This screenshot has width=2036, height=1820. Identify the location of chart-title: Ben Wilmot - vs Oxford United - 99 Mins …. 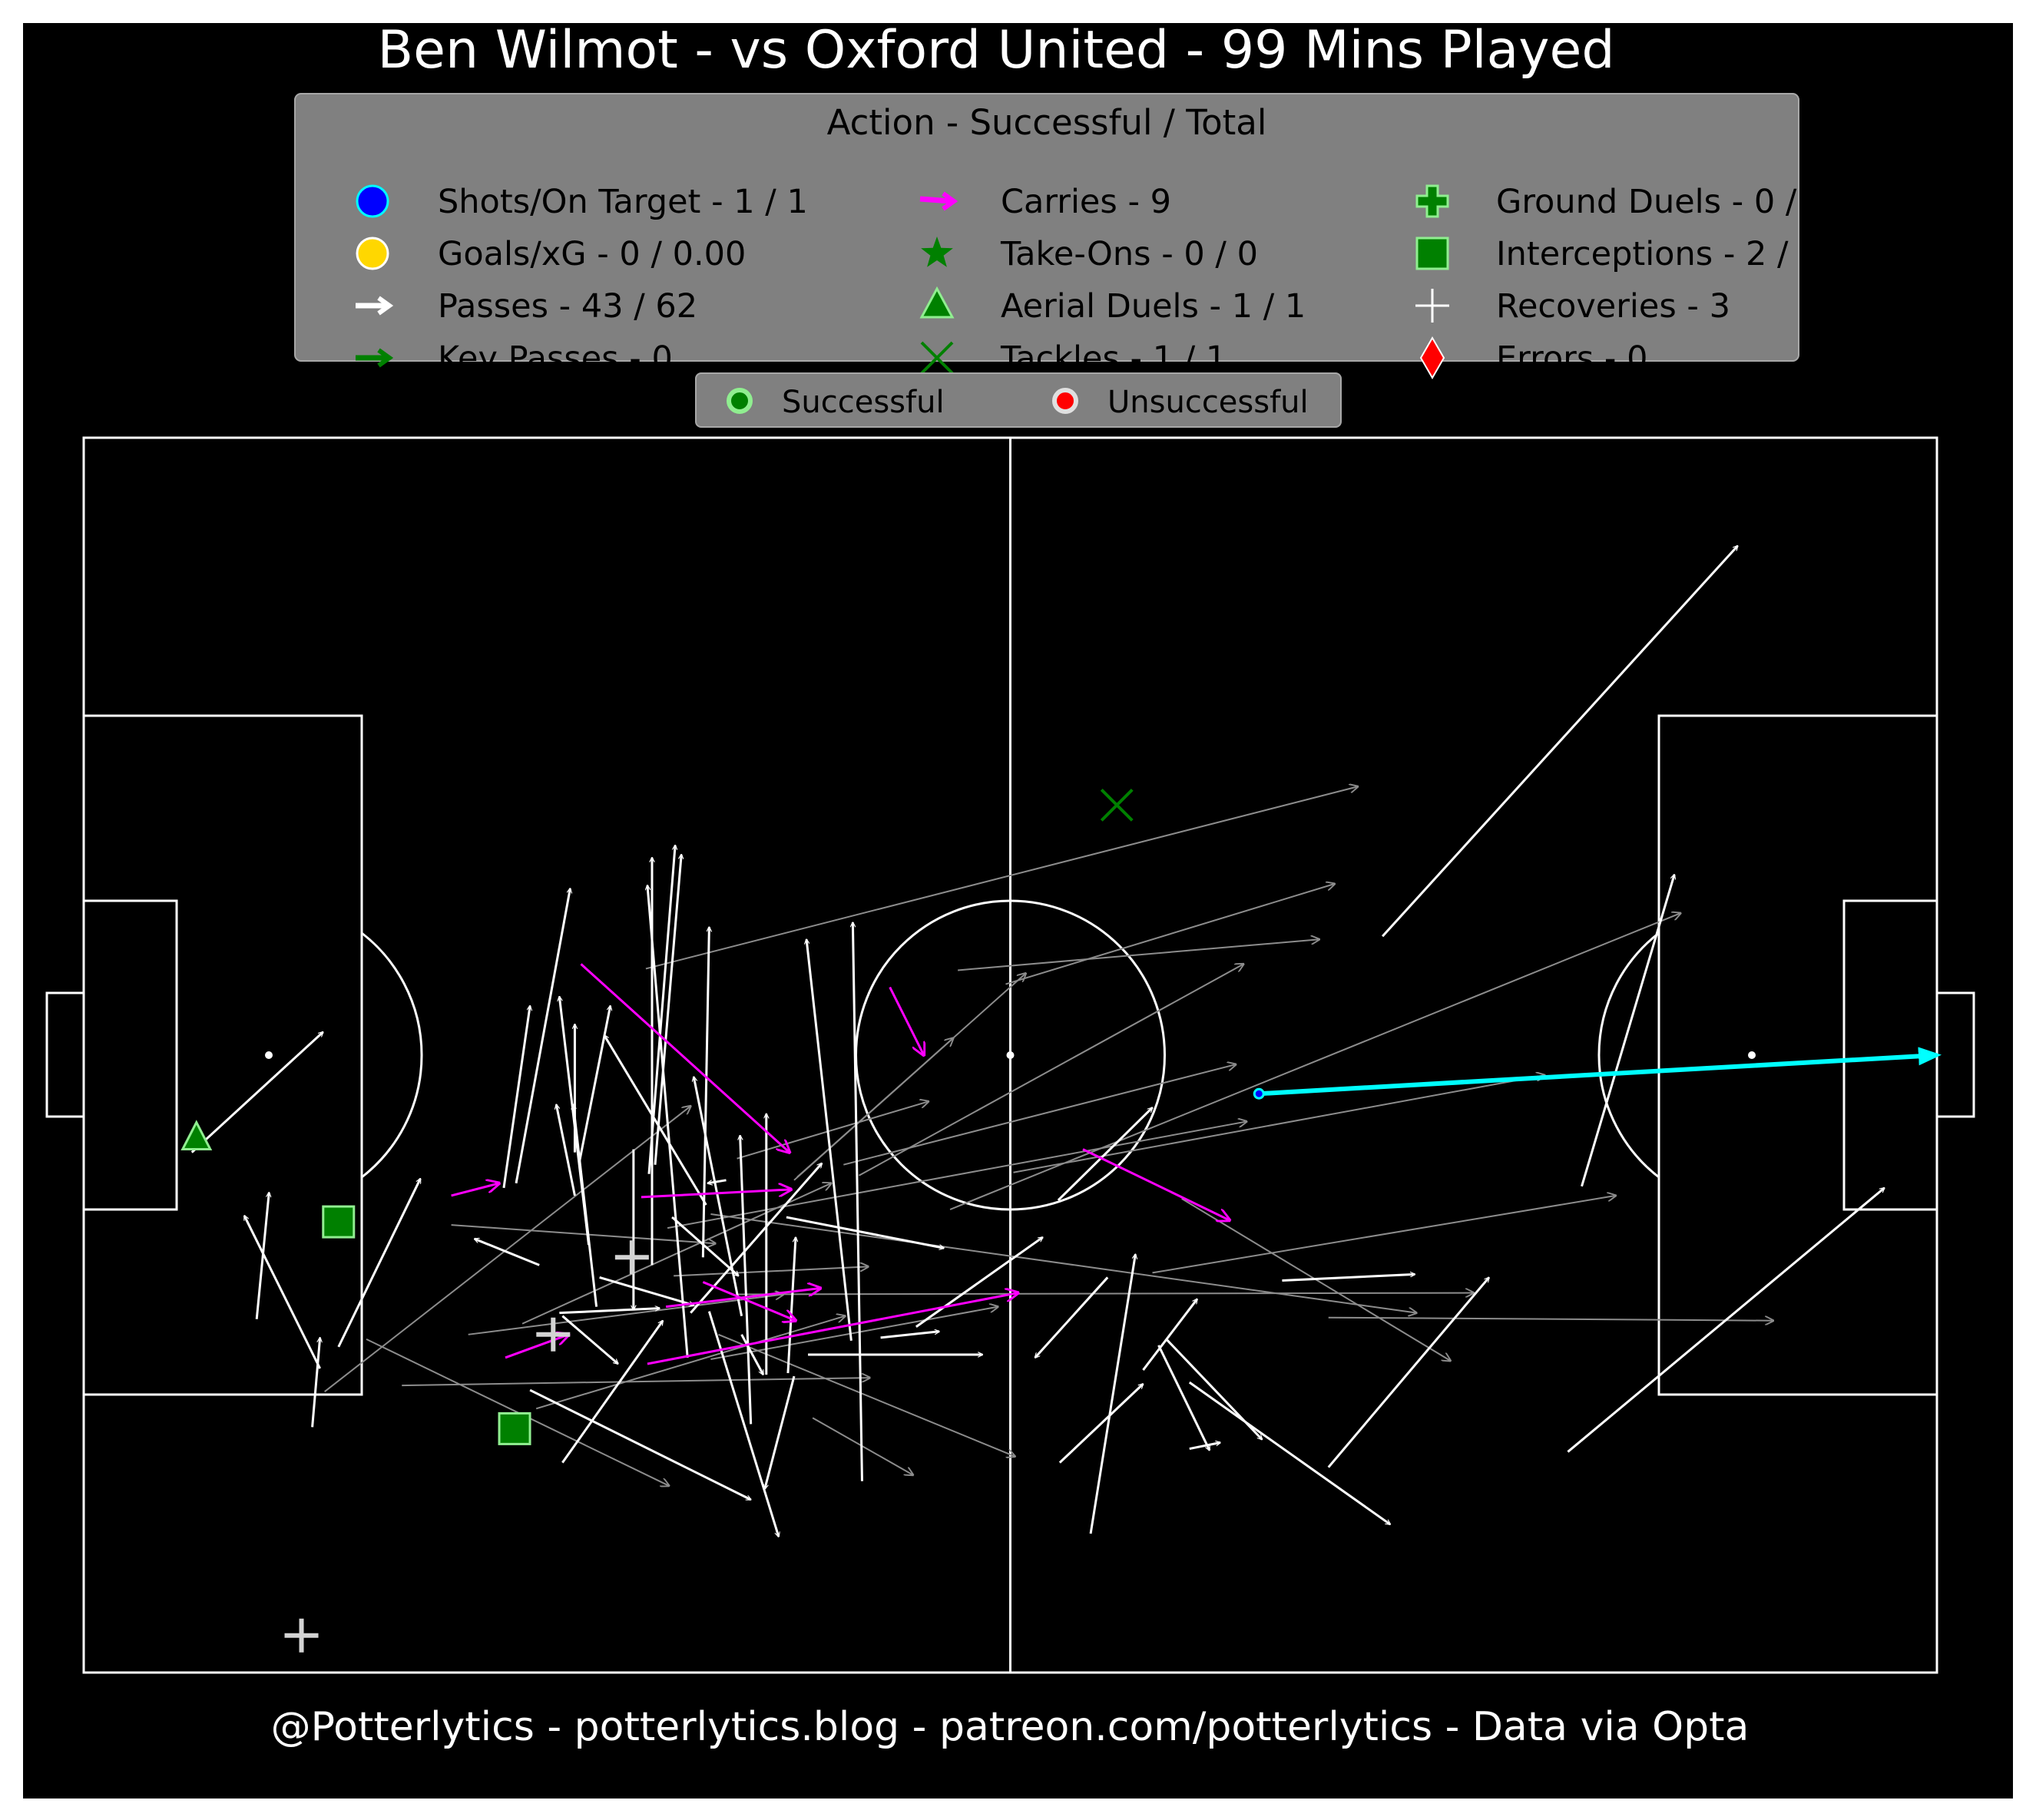
(996, 52).